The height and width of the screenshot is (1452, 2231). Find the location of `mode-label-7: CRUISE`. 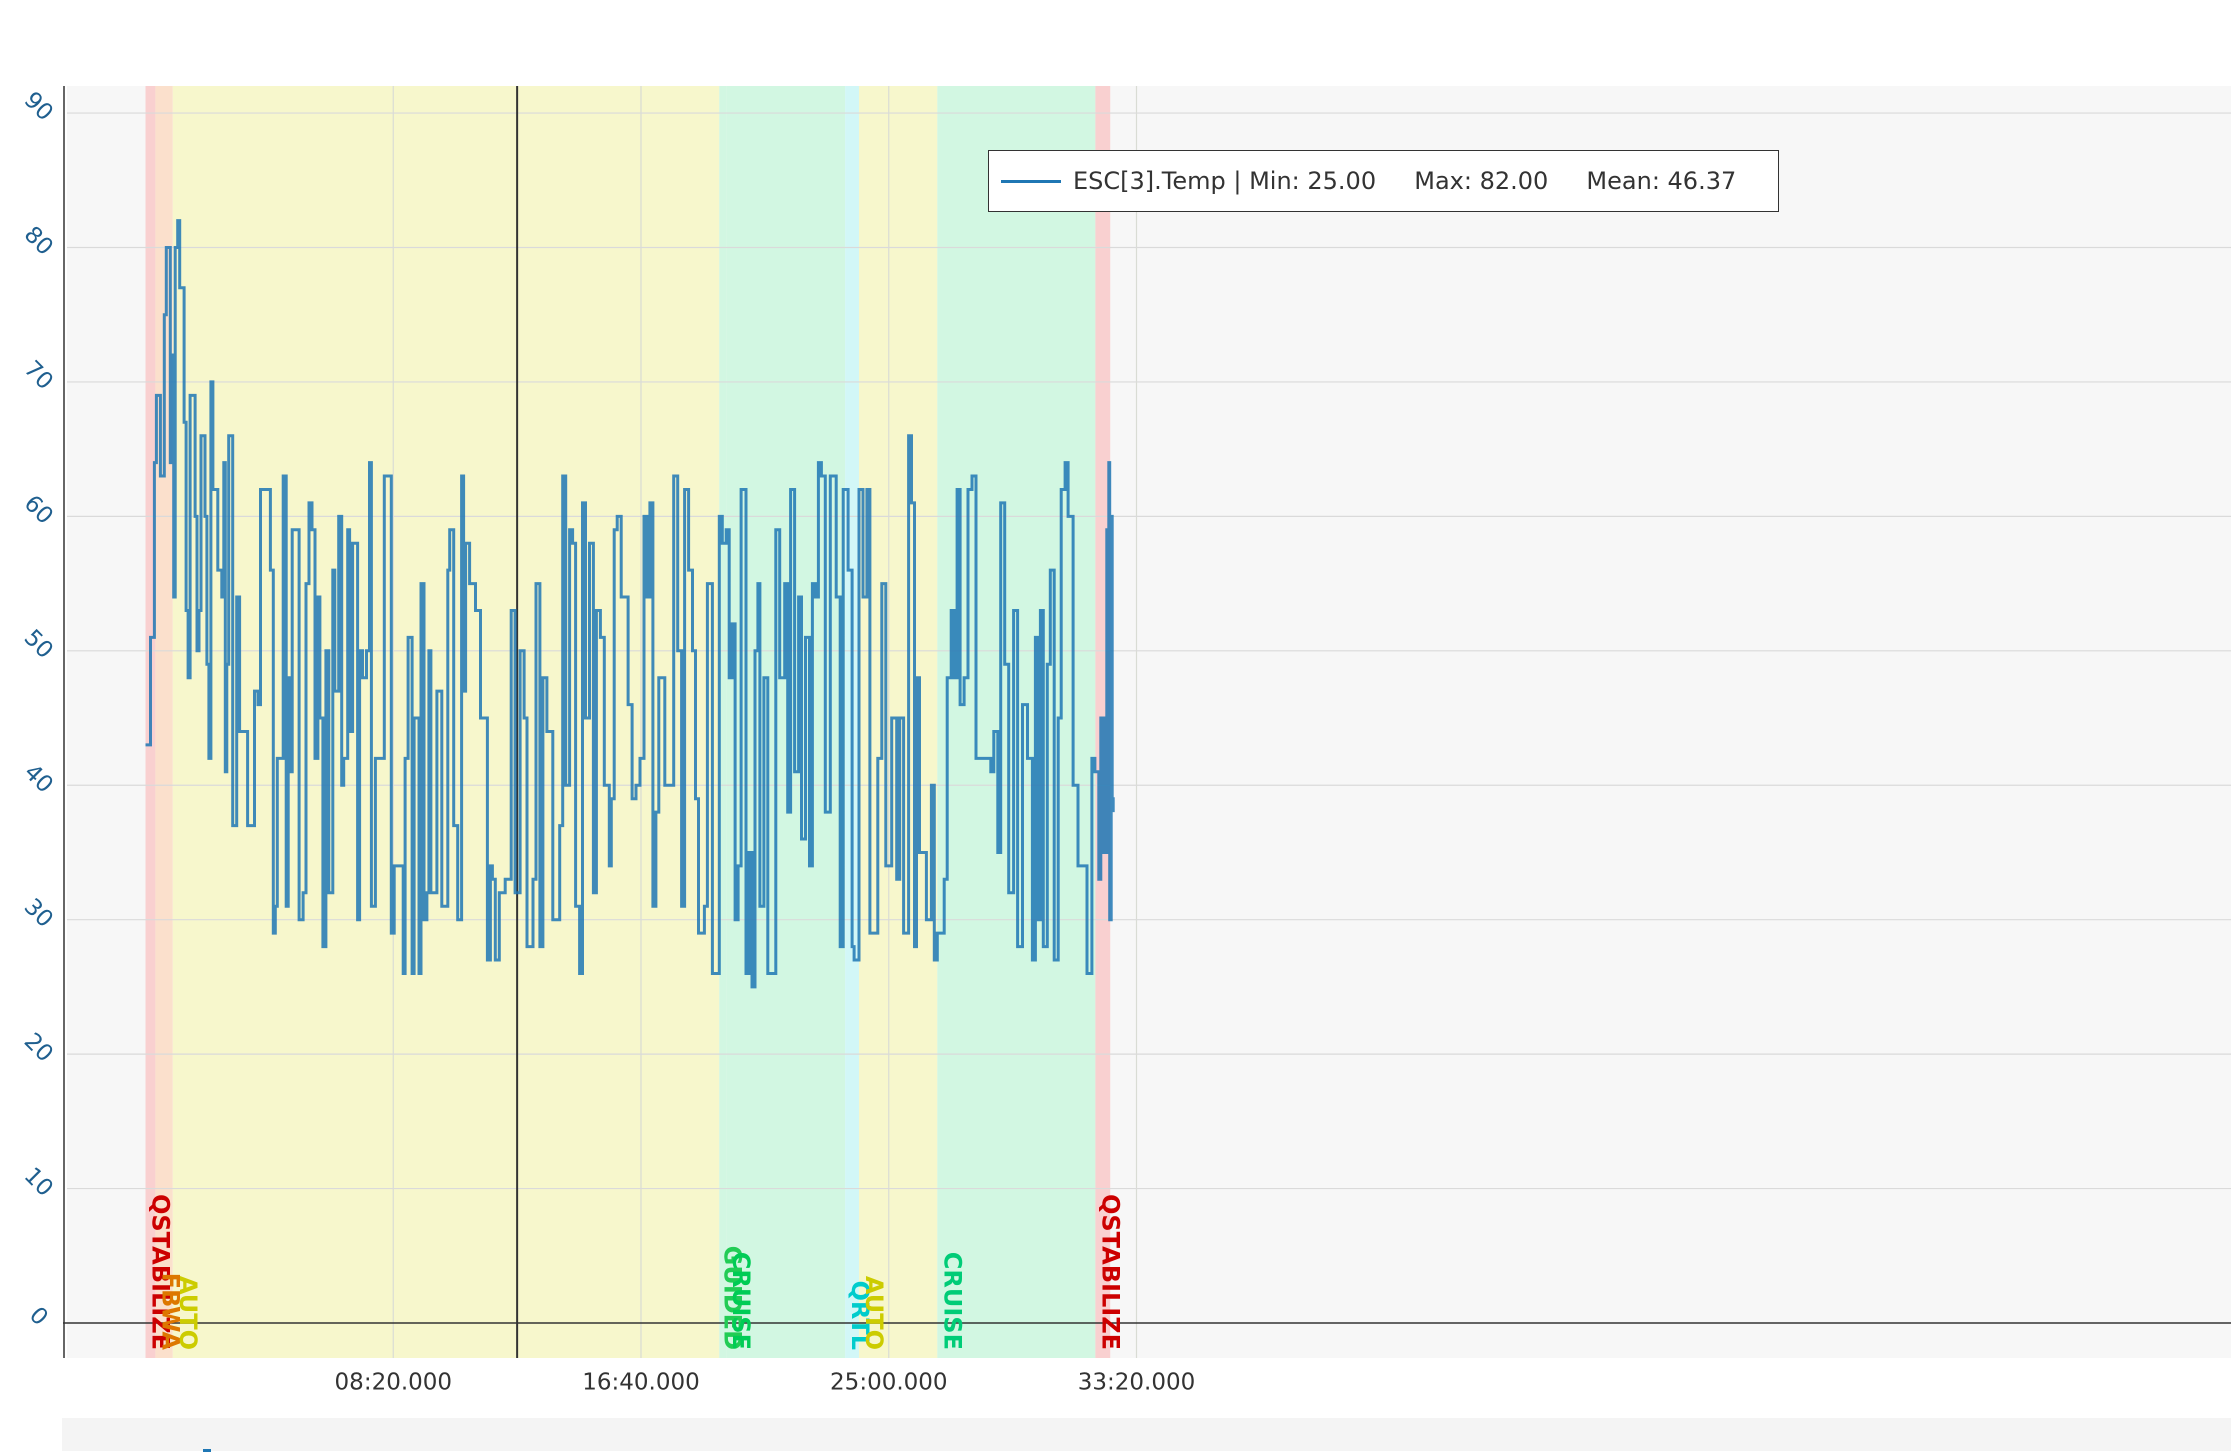

mode-label-7: CRUISE is located at coordinates (952, 1301).